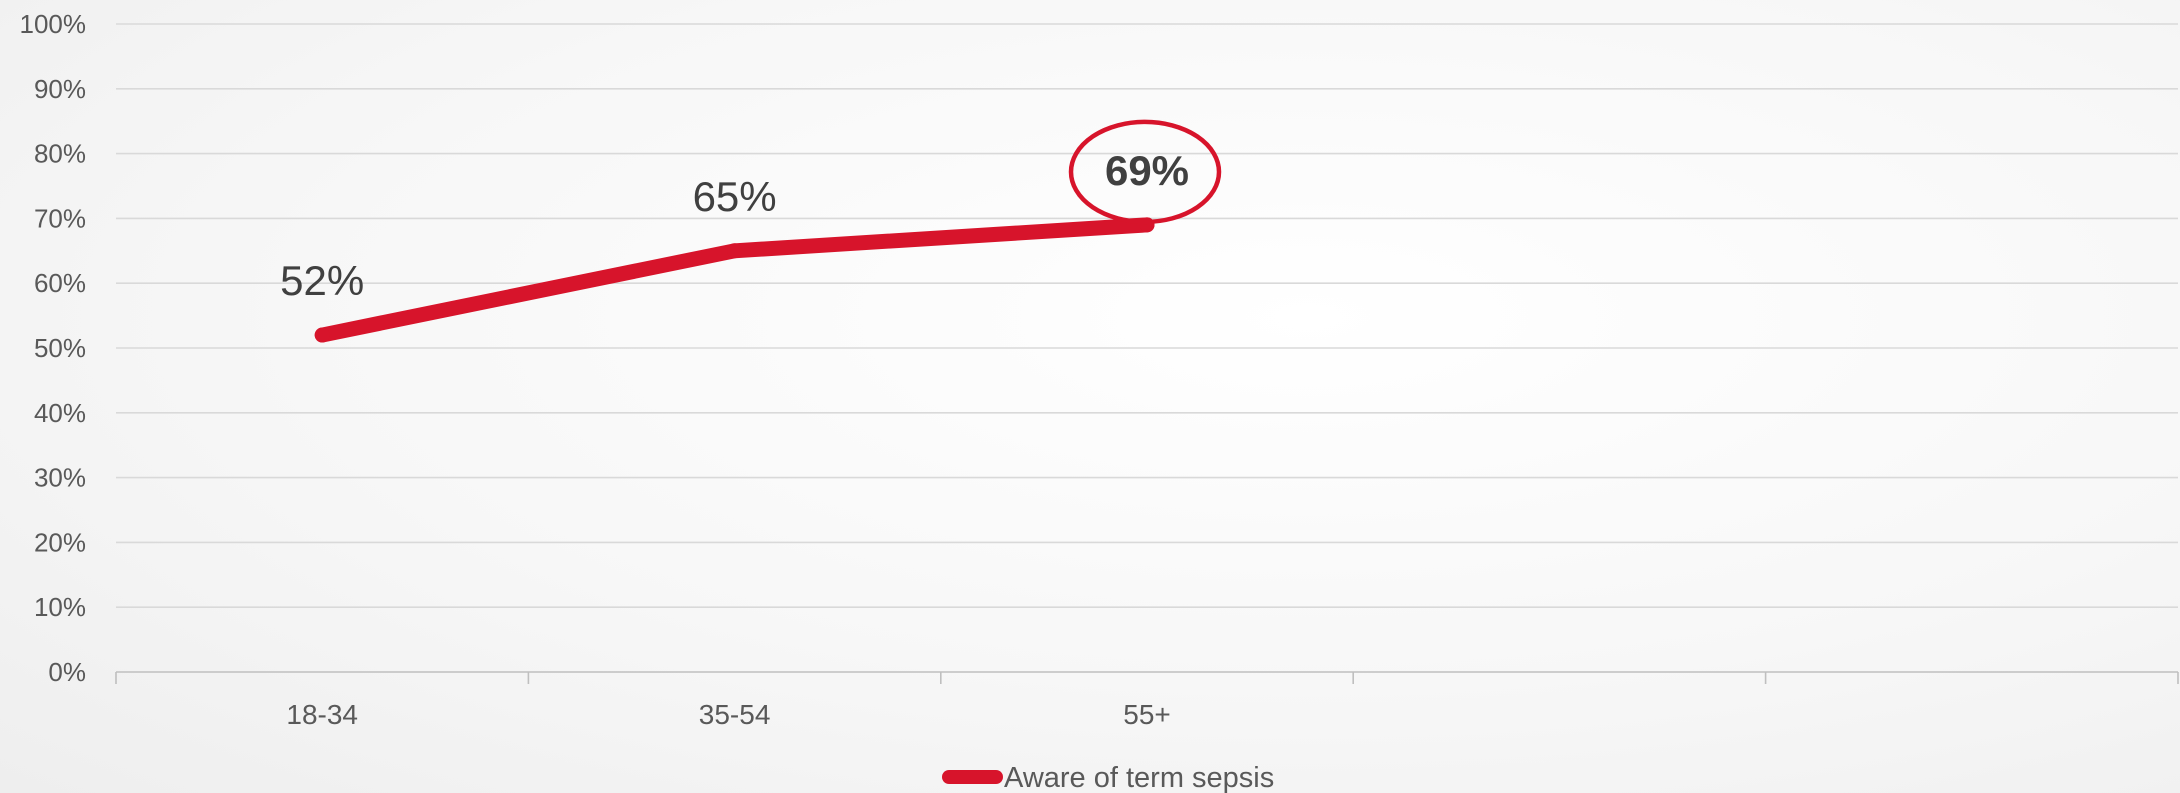 This screenshot has height=793, width=2180. I want to click on data-label: 52%, so click(322, 280).